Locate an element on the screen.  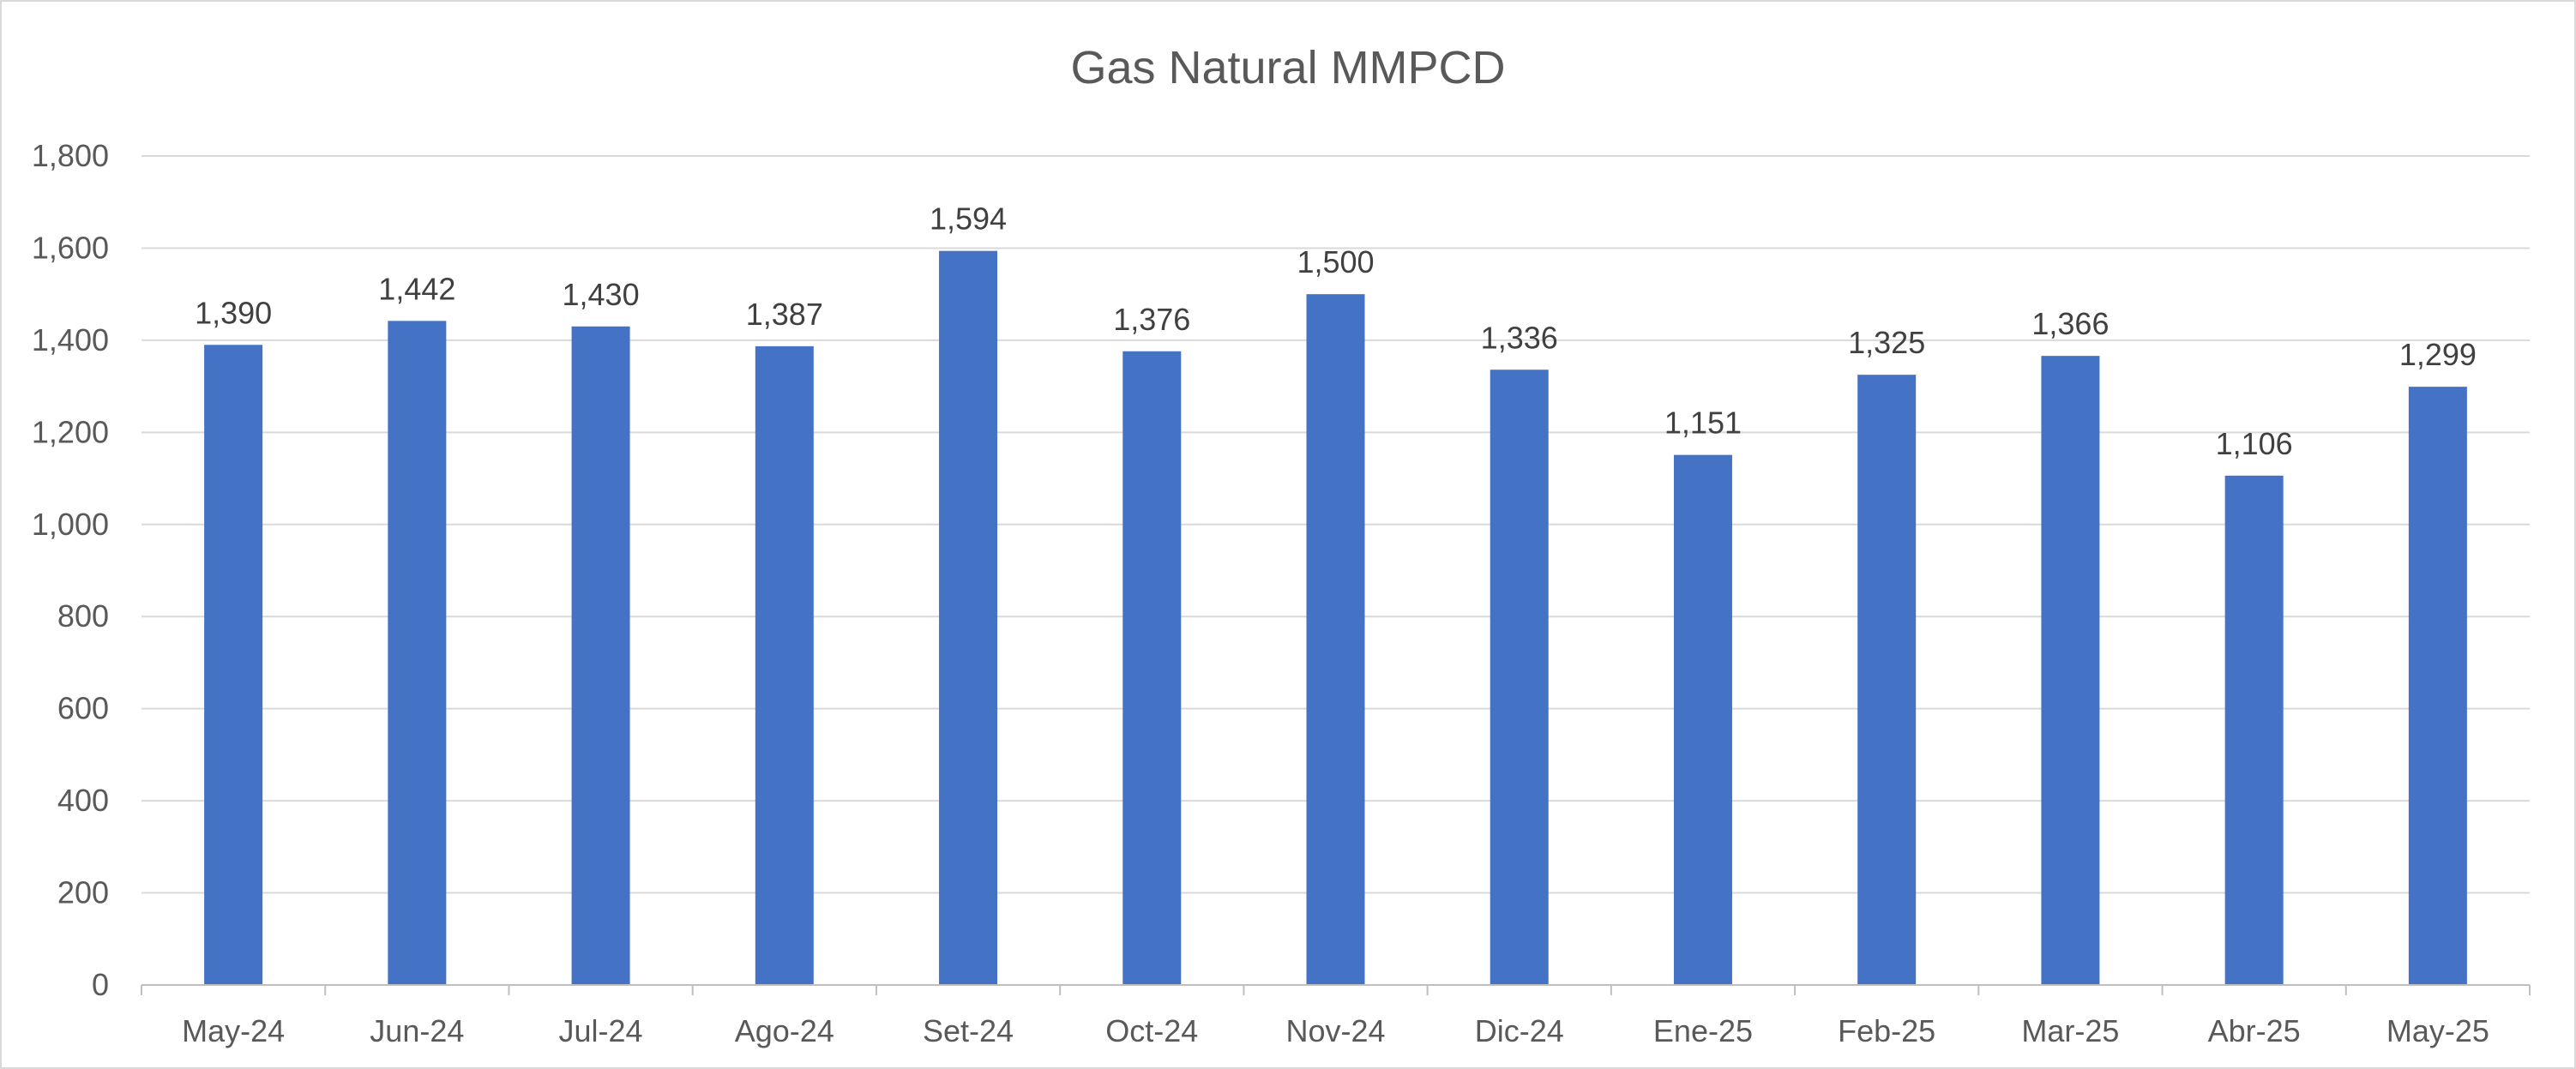
data-label: 1,151 is located at coordinates (1703, 423).